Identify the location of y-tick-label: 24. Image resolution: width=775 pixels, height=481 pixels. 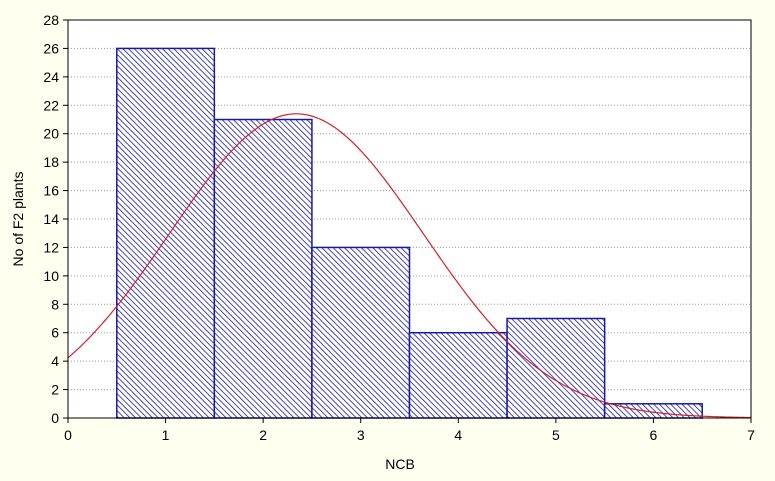
(51, 77).